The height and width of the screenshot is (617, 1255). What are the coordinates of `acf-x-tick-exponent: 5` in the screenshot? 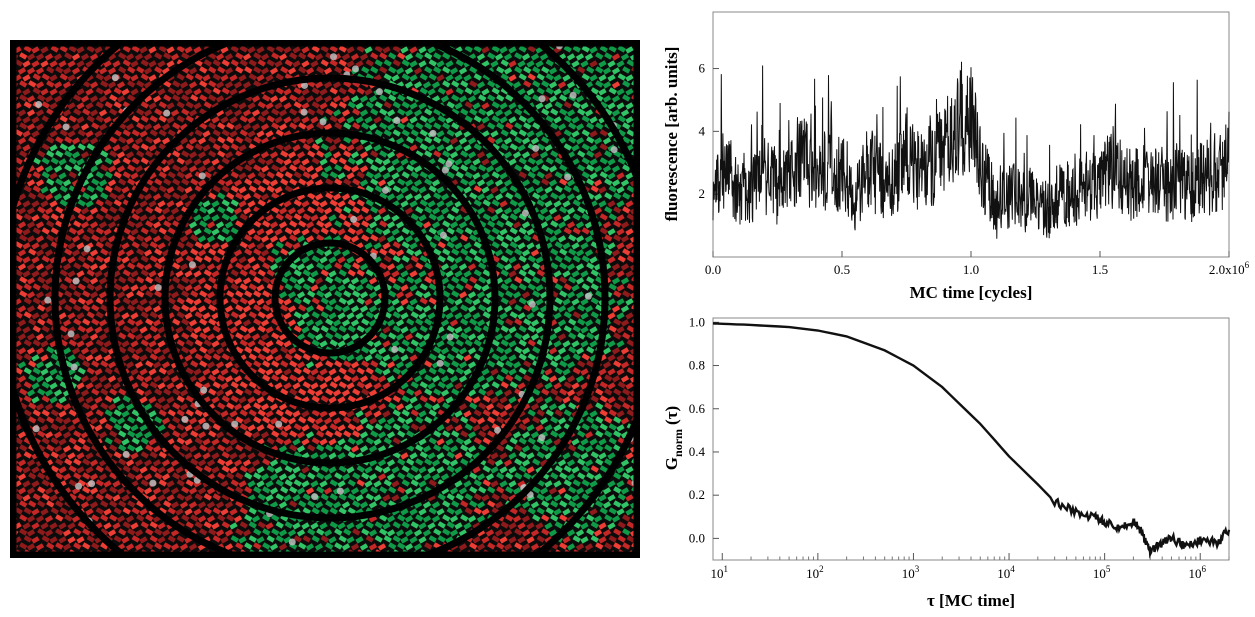 It's located at (1108, 569).